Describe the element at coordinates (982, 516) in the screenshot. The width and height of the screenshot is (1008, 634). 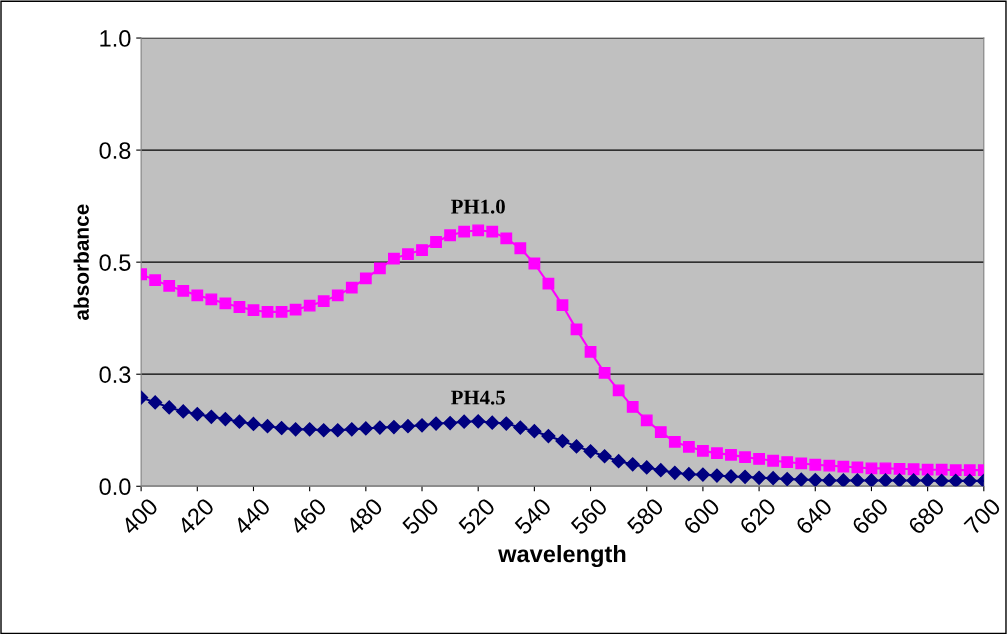
I see `x-tick-label: 700` at that location.